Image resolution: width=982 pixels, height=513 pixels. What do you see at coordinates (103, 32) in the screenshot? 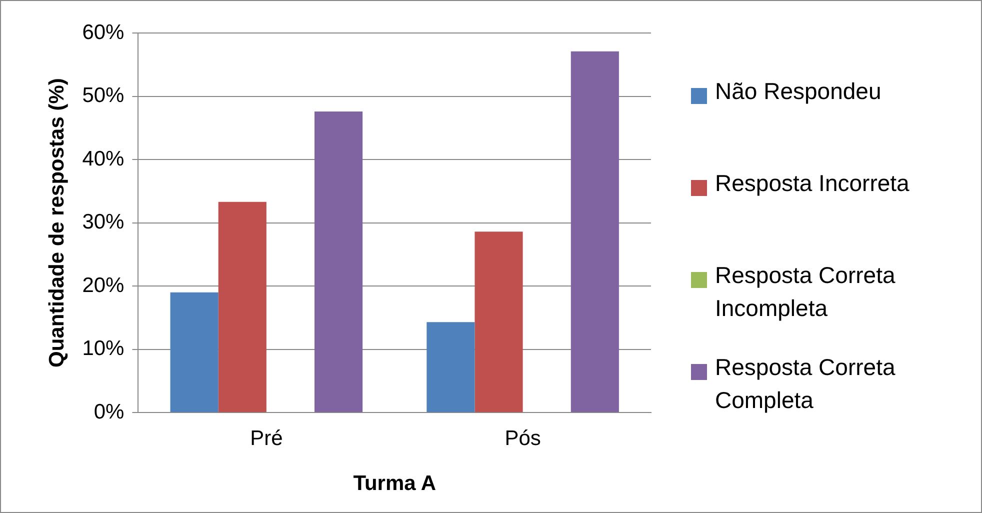
I see `y-tick-label: 60%` at bounding box center [103, 32].